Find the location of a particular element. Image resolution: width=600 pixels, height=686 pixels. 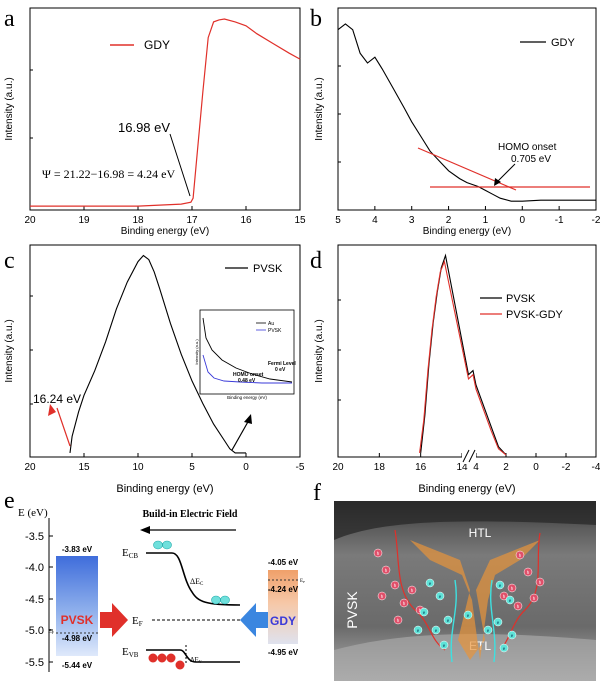

pvsk-band-block is located at coordinates (77, 606).